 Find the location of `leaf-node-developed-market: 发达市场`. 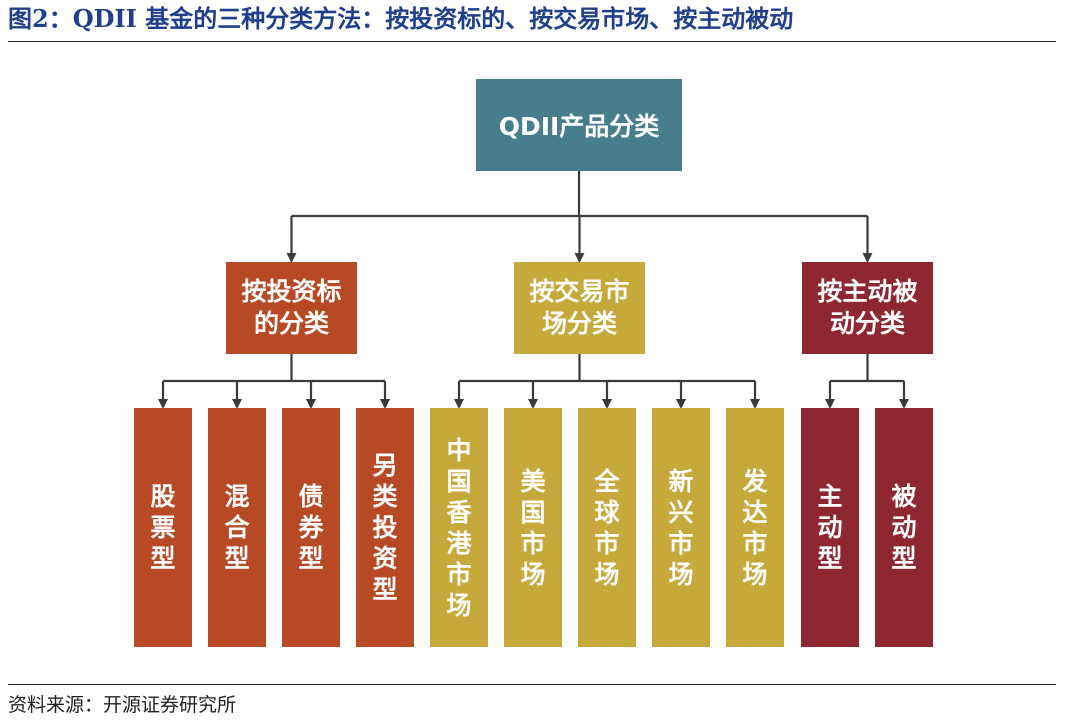

leaf-node-developed-market: 发达市场 is located at coordinates (755, 527).